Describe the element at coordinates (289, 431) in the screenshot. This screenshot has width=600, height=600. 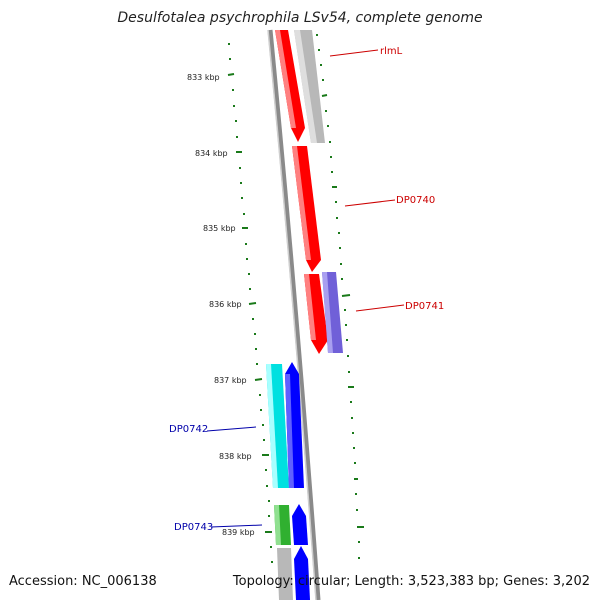
I see `gene-blue-feature-1-shade` at that location.